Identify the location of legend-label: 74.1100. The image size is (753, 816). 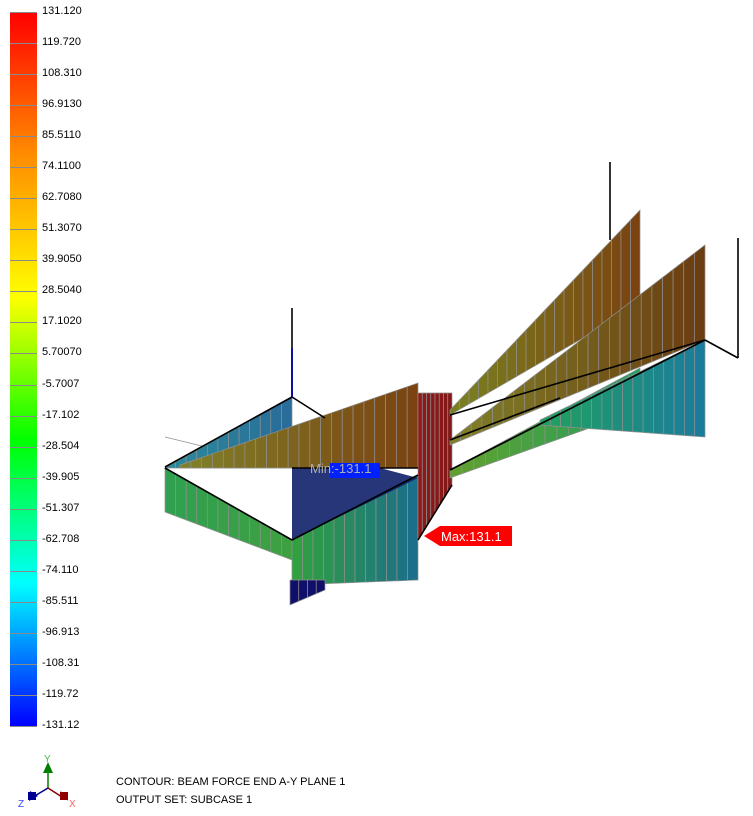
(61, 166).